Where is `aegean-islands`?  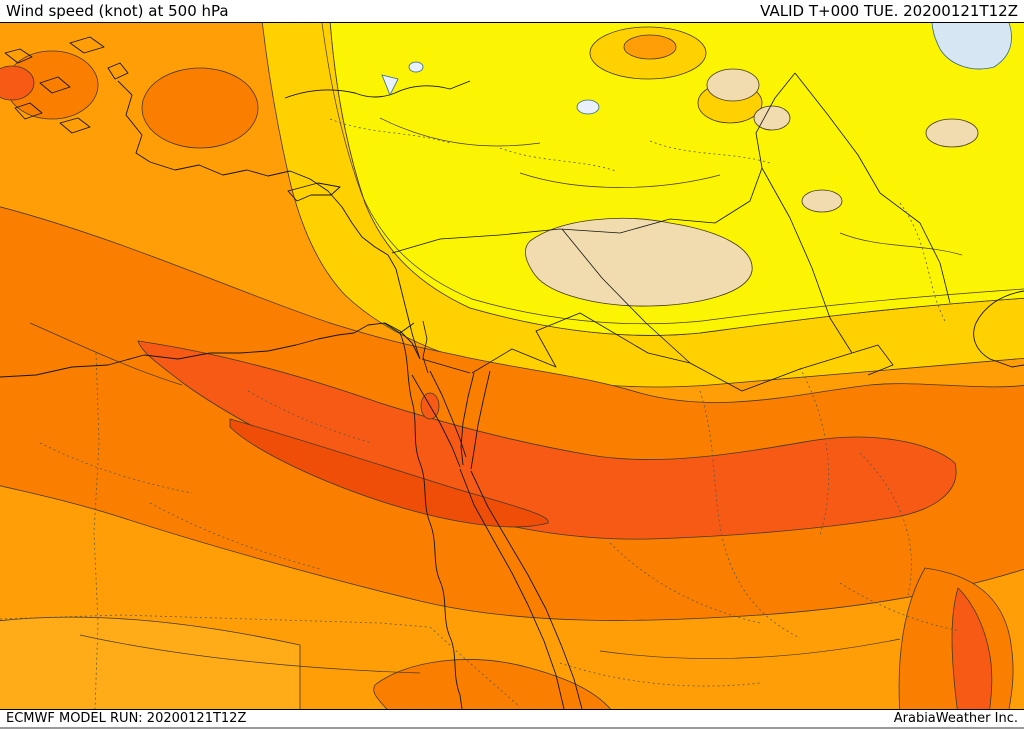
aegean-islands is located at coordinates (66, 85).